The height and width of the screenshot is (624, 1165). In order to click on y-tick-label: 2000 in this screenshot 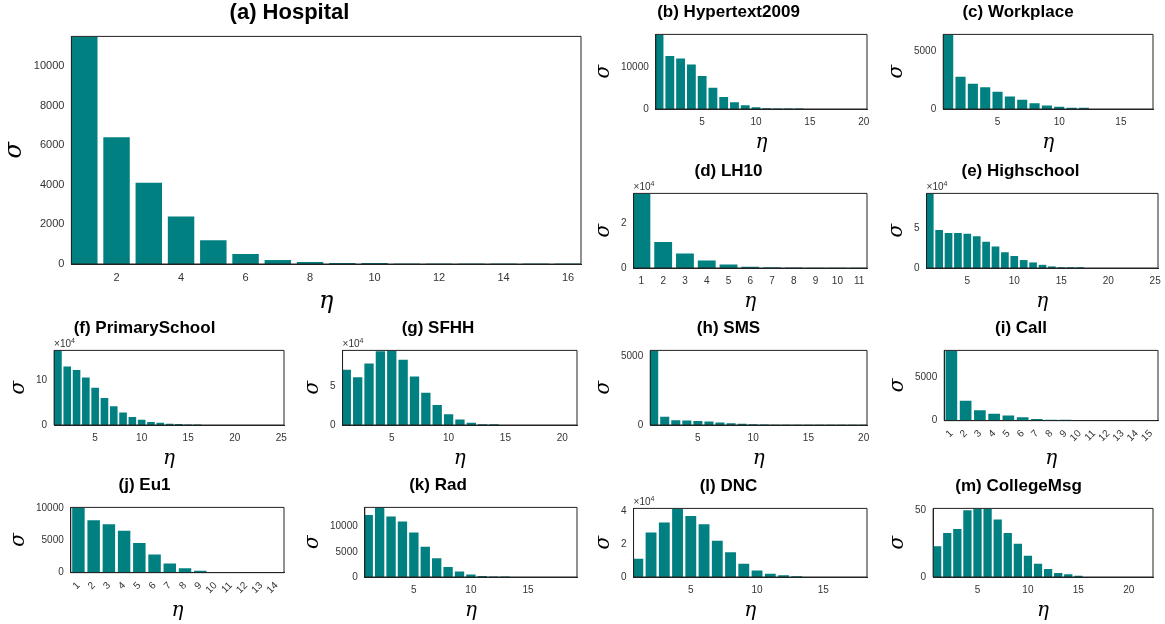, I will do `click(52, 223)`.